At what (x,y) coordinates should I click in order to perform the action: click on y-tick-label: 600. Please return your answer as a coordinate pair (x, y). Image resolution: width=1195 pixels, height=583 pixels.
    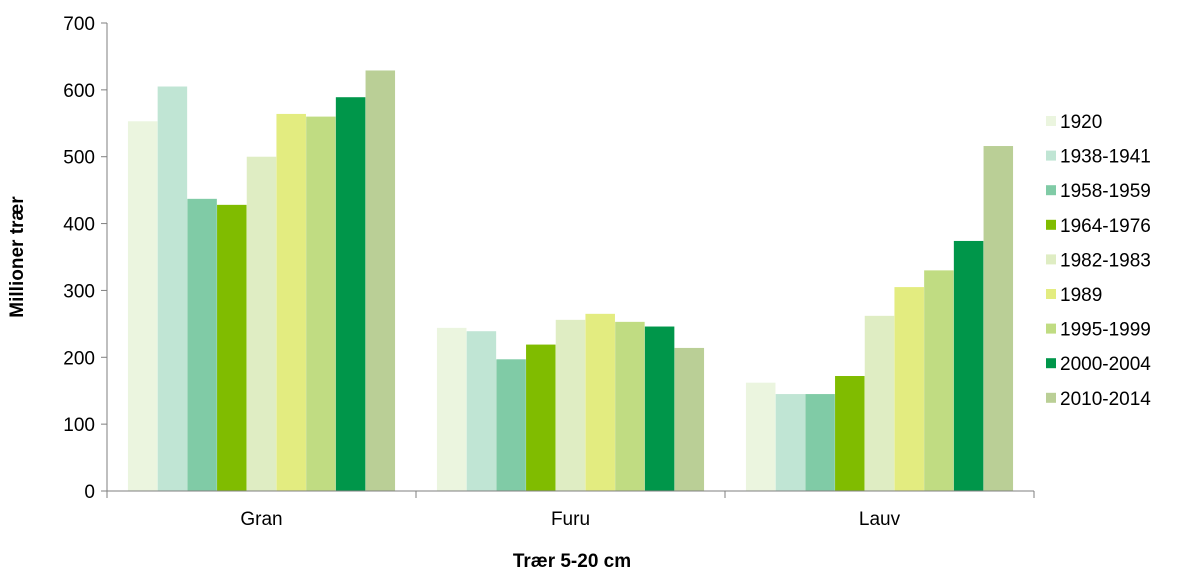
    Looking at the image, I should click on (79, 91).